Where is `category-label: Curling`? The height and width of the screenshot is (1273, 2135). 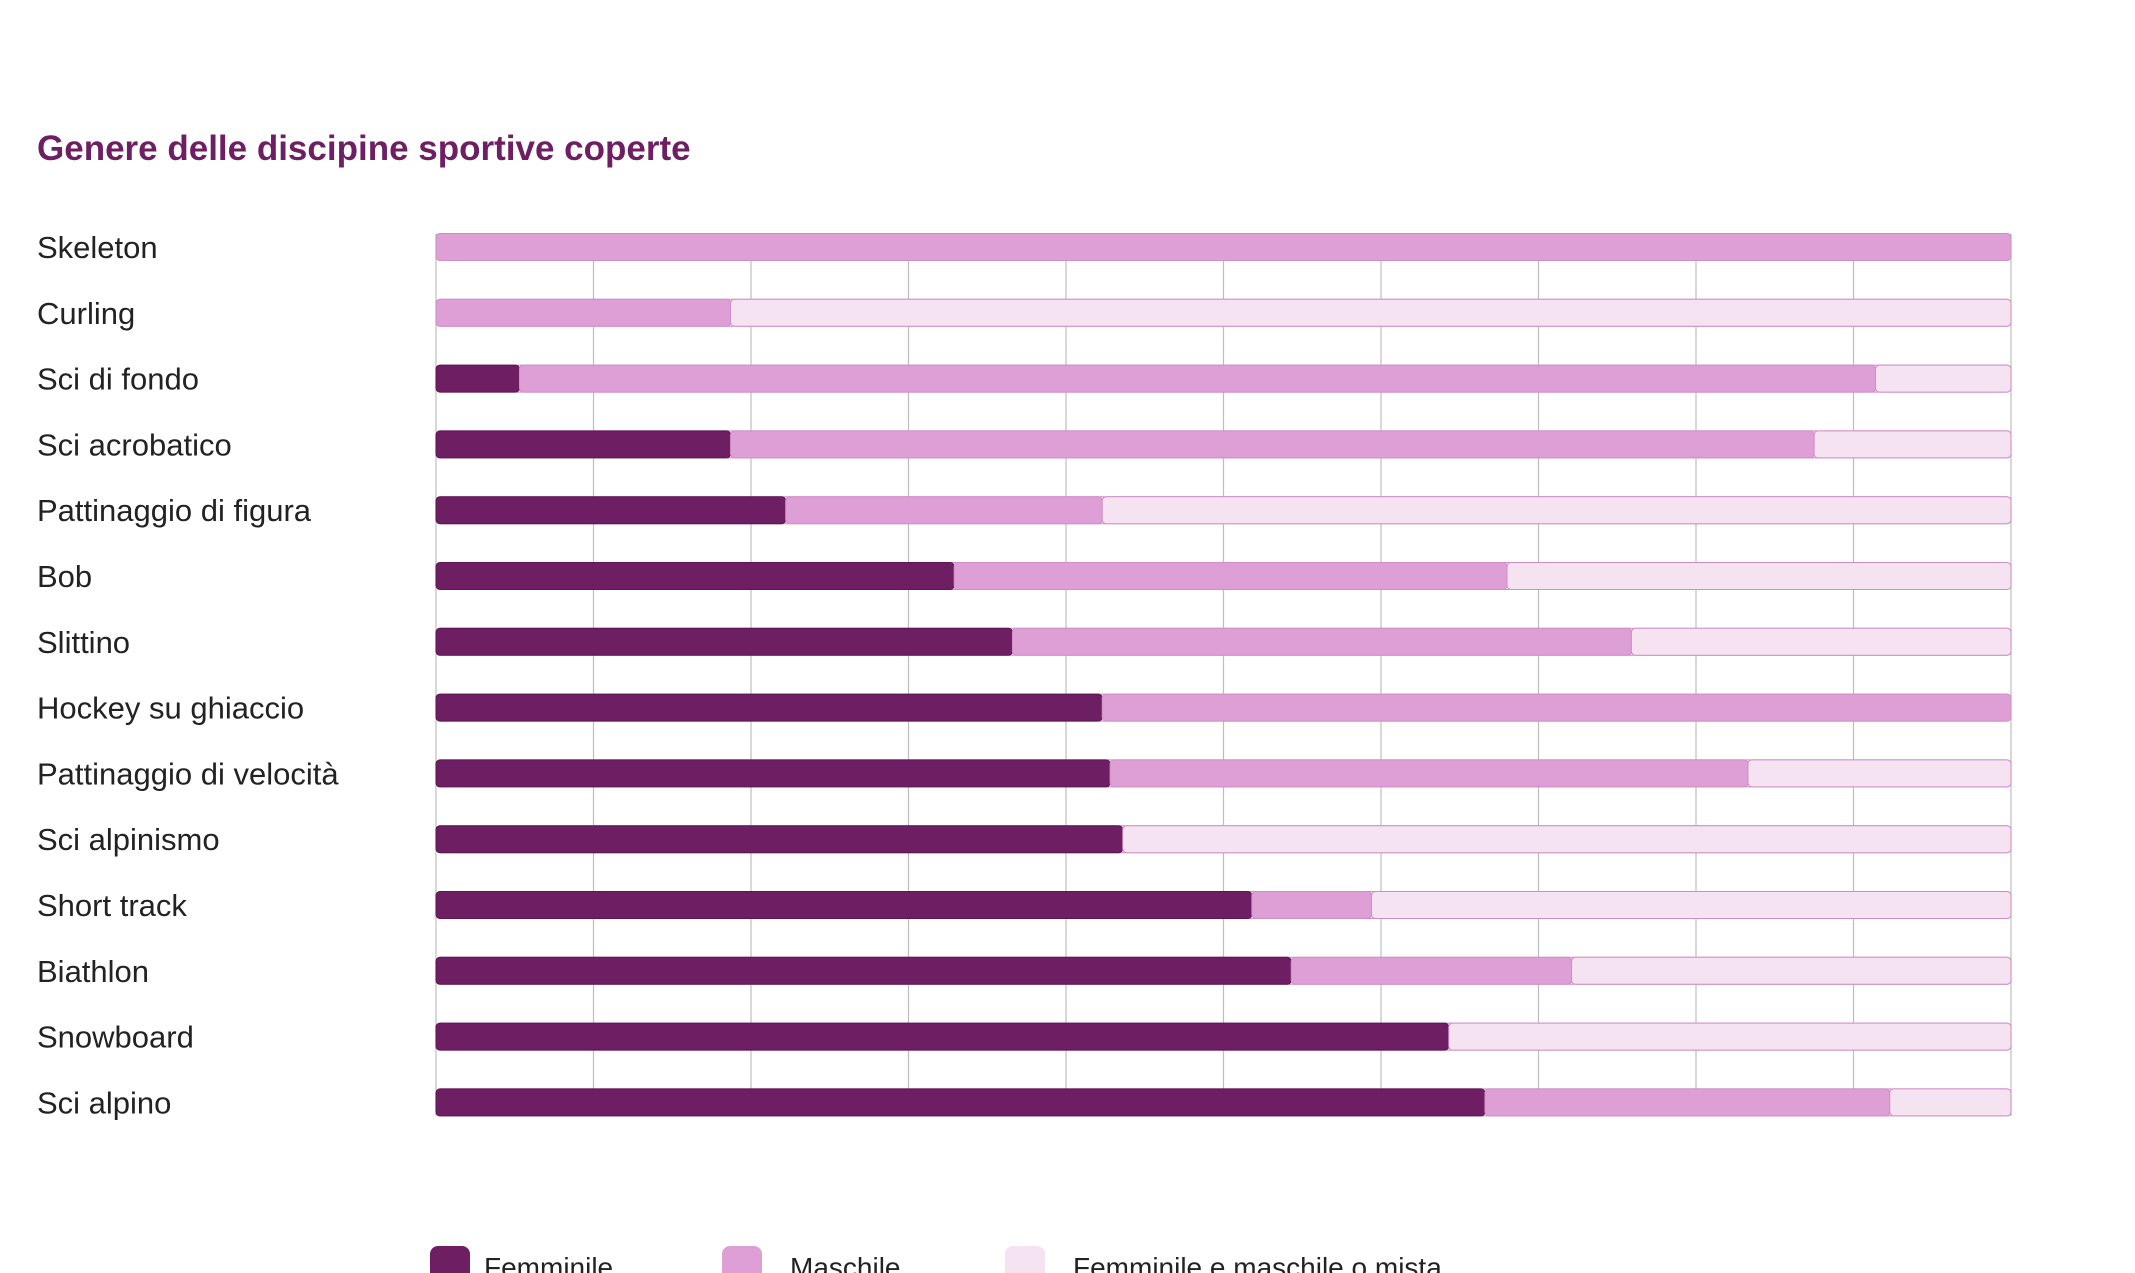 category-label: Curling is located at coordinates (86, 313).